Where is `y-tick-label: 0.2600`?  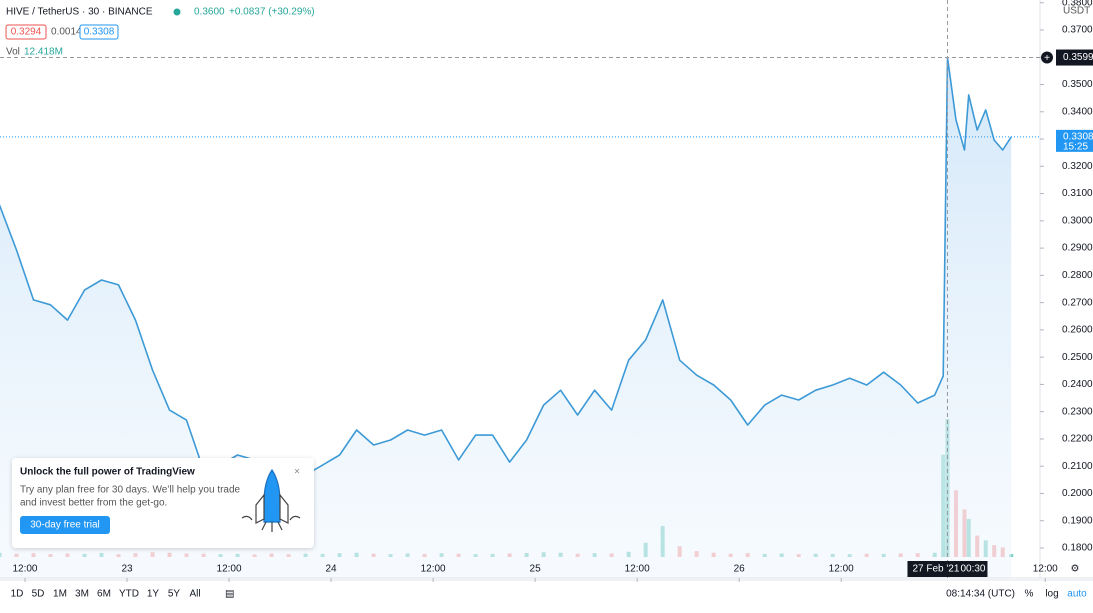 y-tick-label: 0.2600 is located at coordinates (1077, 330).